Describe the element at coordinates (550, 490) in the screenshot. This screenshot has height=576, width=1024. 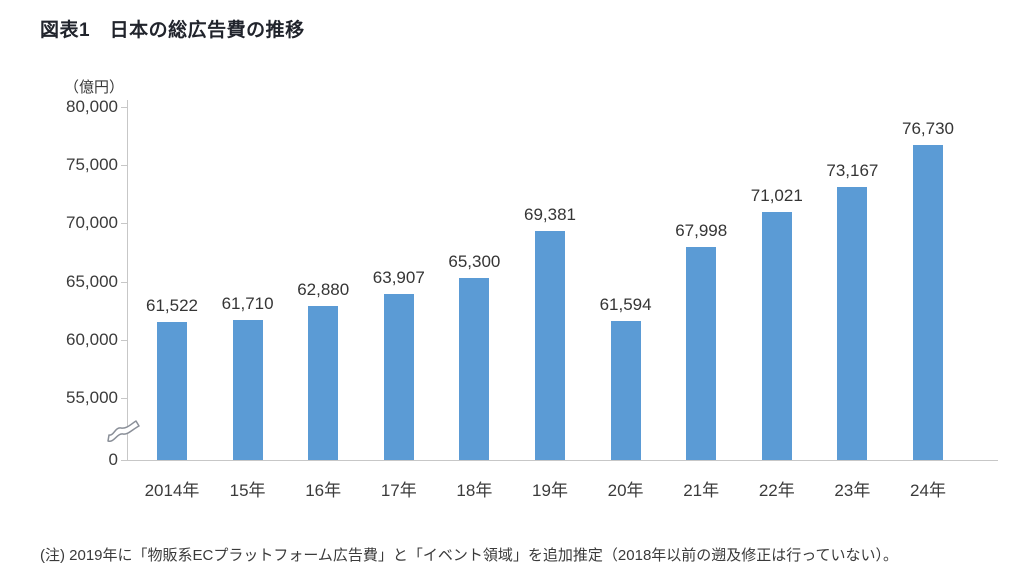
I see `x-axis-label: 19年` at that location.